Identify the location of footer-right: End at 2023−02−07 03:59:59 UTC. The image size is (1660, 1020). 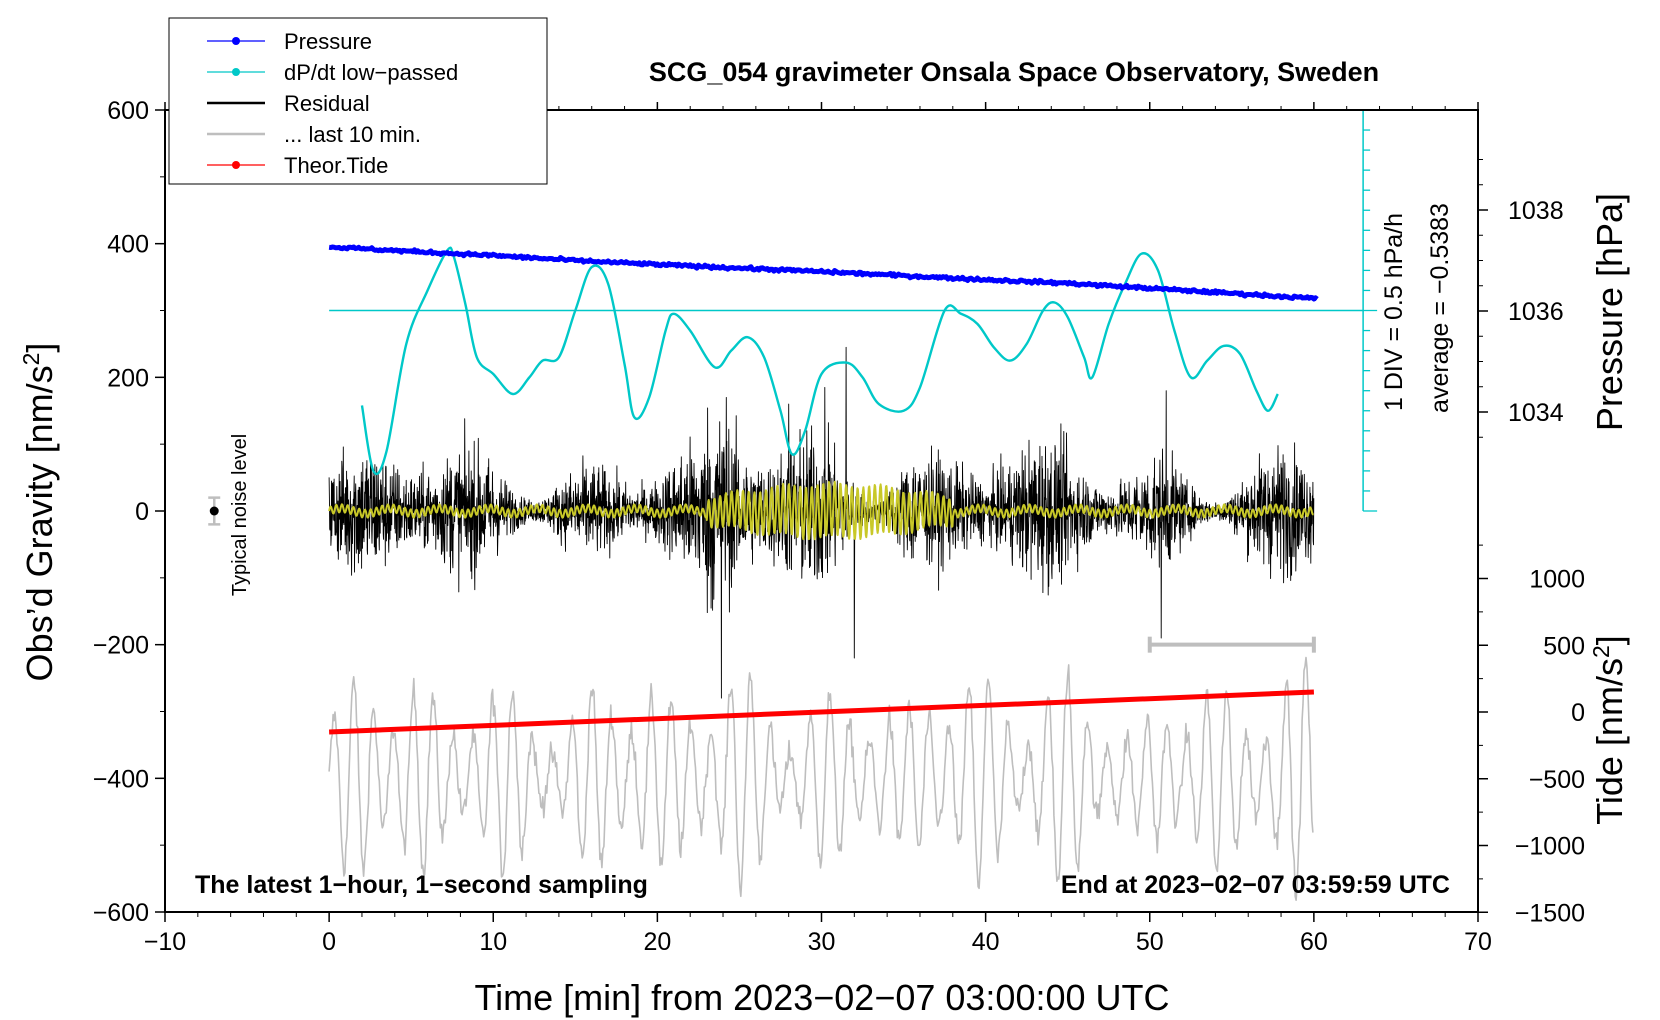
(1255, 885).